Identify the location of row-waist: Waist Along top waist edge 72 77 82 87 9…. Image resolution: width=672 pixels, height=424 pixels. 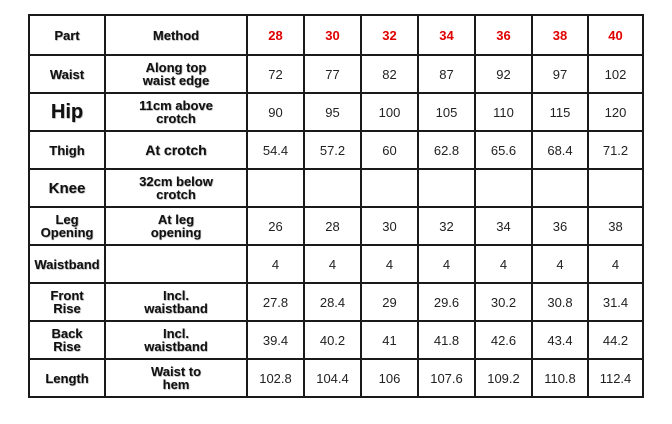
(336, 74).